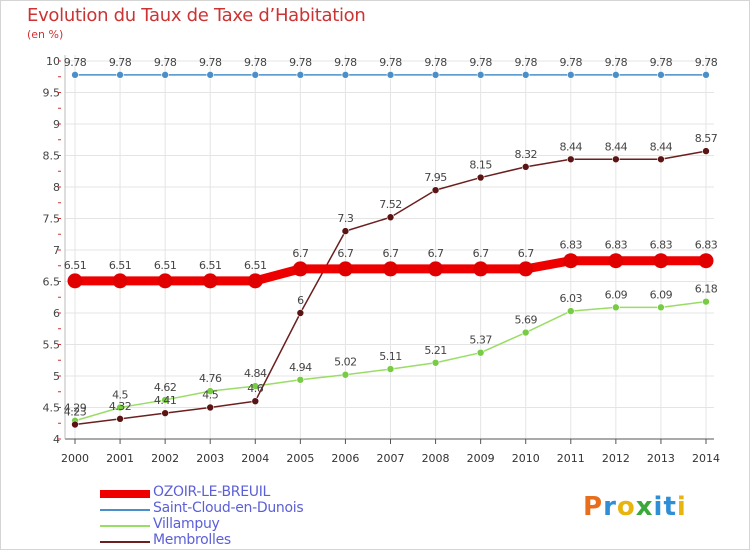 The image size is (750, 550). I want to click on data-label: 6.09, so click(616, 294).